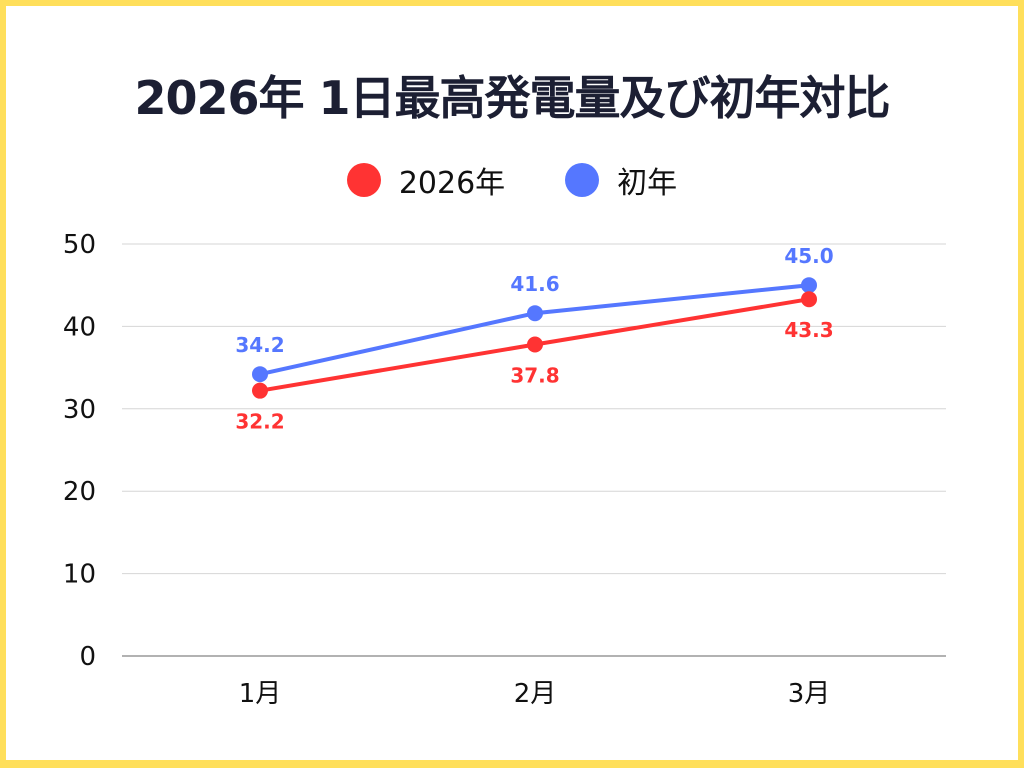  Describe the element at coordinates (79, 492) in the screenshot. I see `y-tick-label: 20` at that location.